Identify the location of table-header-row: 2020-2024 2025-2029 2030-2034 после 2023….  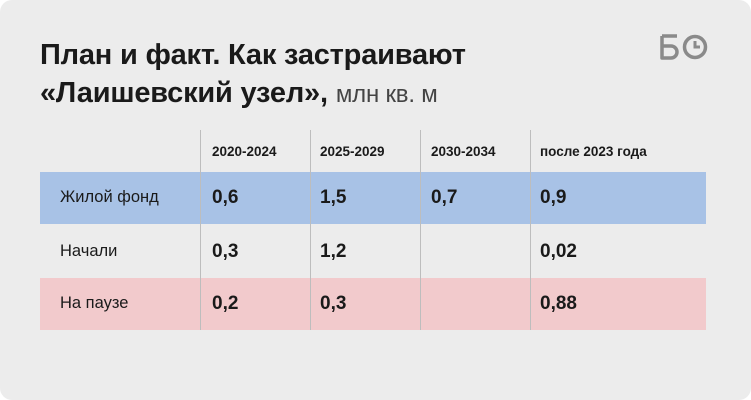
(373, 151).